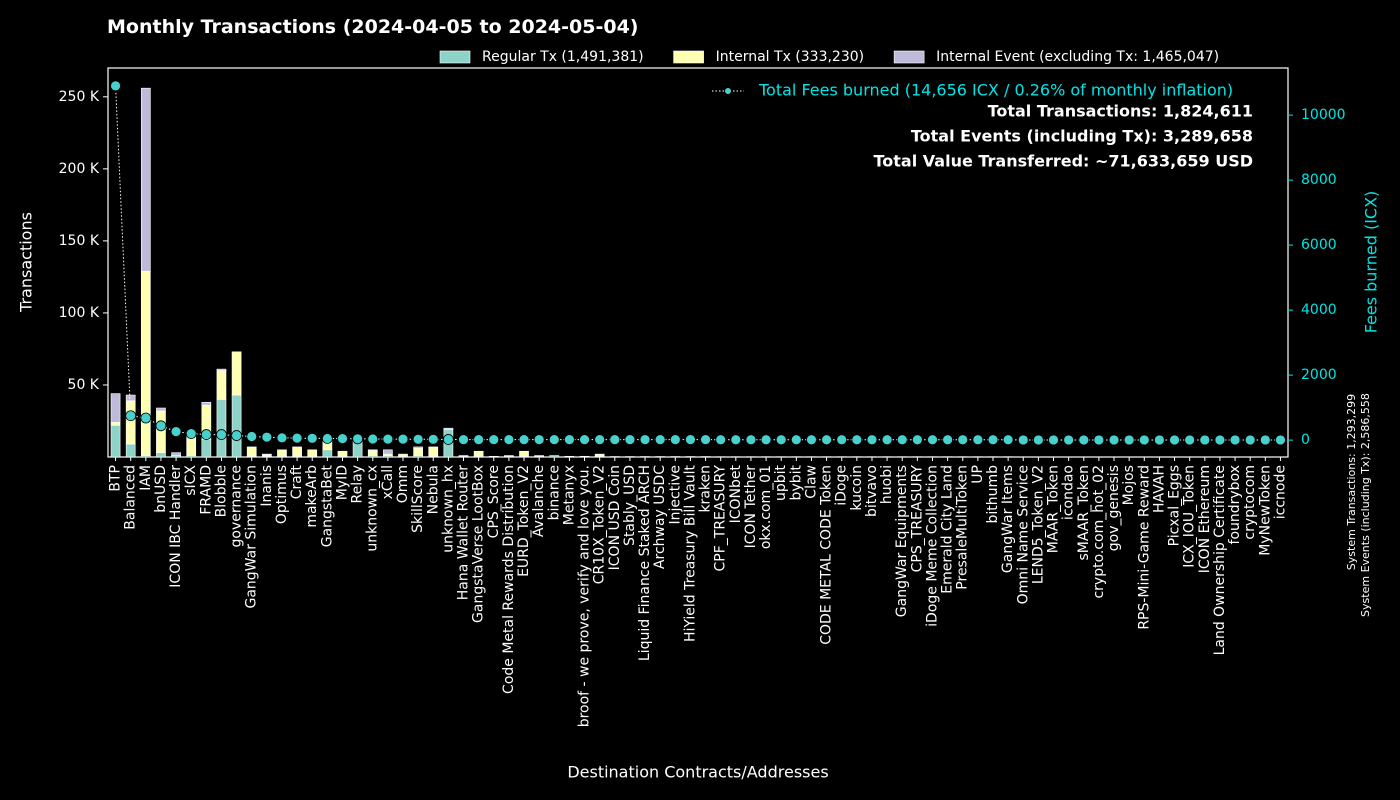 This screenshot has width=1400, height=800. Describe the element at coordinates (736, 493) in the screenshot. I see `x-tick-label: ICONbet` at that location.